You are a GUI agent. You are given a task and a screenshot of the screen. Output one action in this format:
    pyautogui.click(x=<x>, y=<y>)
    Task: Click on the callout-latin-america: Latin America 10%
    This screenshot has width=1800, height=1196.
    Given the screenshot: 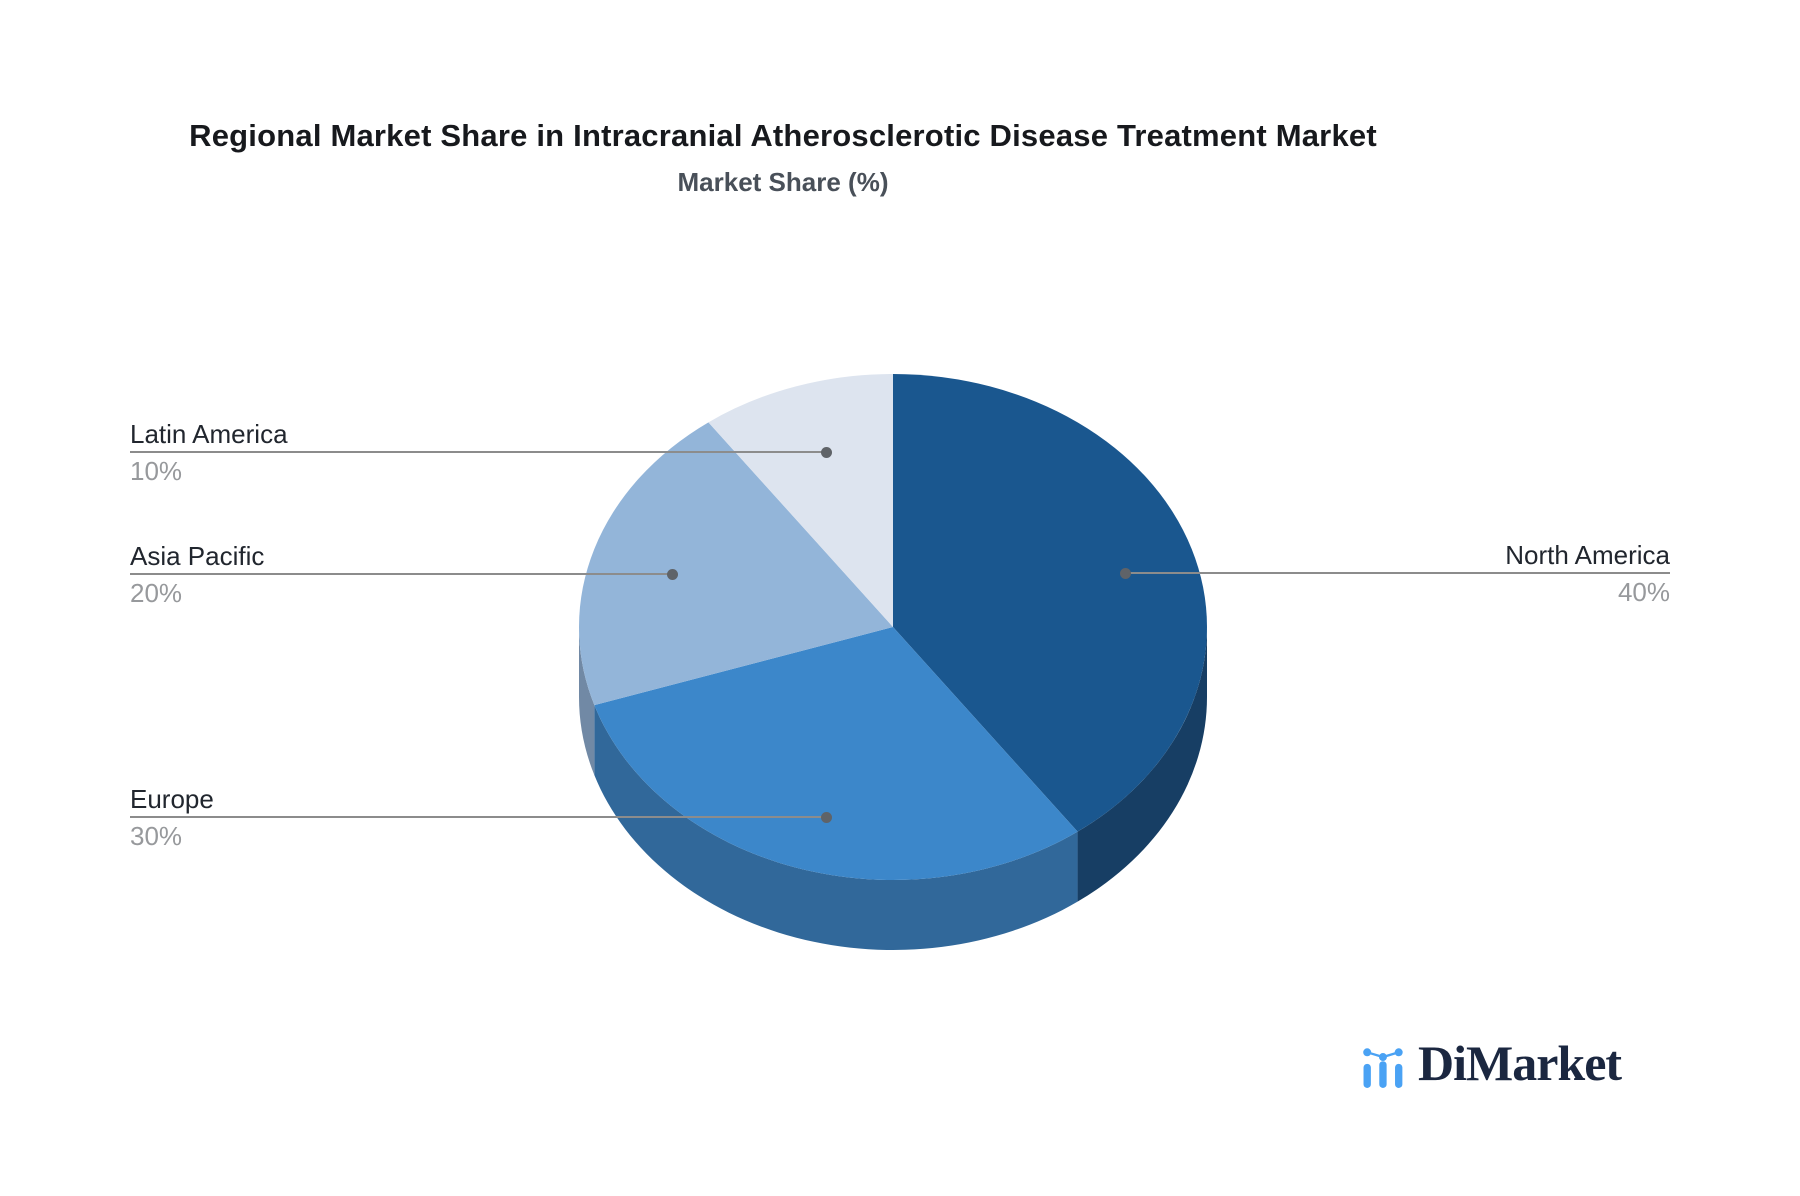 What is the action you would take?
    pyautogui.click(x=481, y=452)
    